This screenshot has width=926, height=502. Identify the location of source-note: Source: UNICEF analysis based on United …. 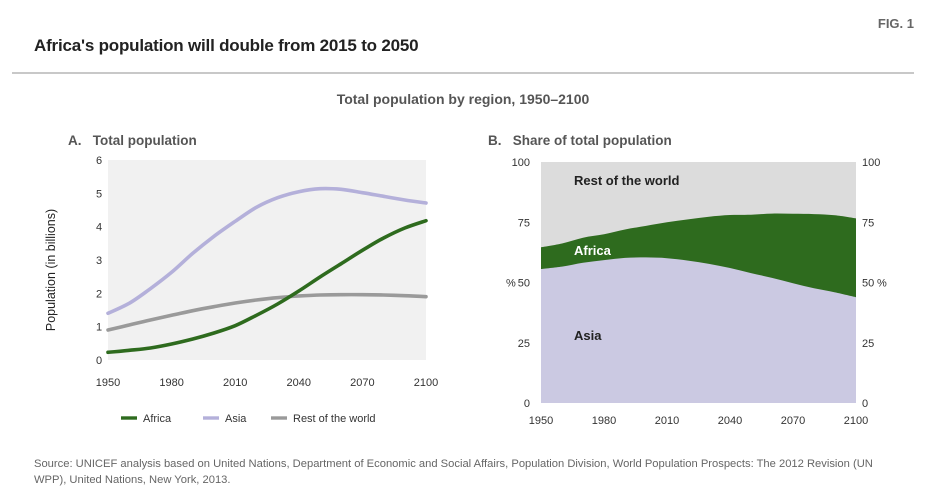
(453, 472).